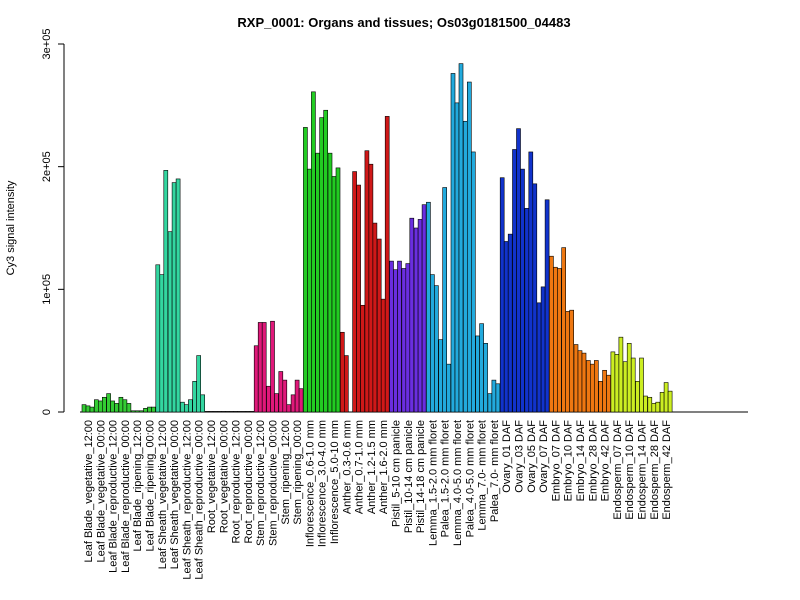 This screenshot has width=800, height=600. I want to click on y-tick-label: 2e+05, so click(47, 166).